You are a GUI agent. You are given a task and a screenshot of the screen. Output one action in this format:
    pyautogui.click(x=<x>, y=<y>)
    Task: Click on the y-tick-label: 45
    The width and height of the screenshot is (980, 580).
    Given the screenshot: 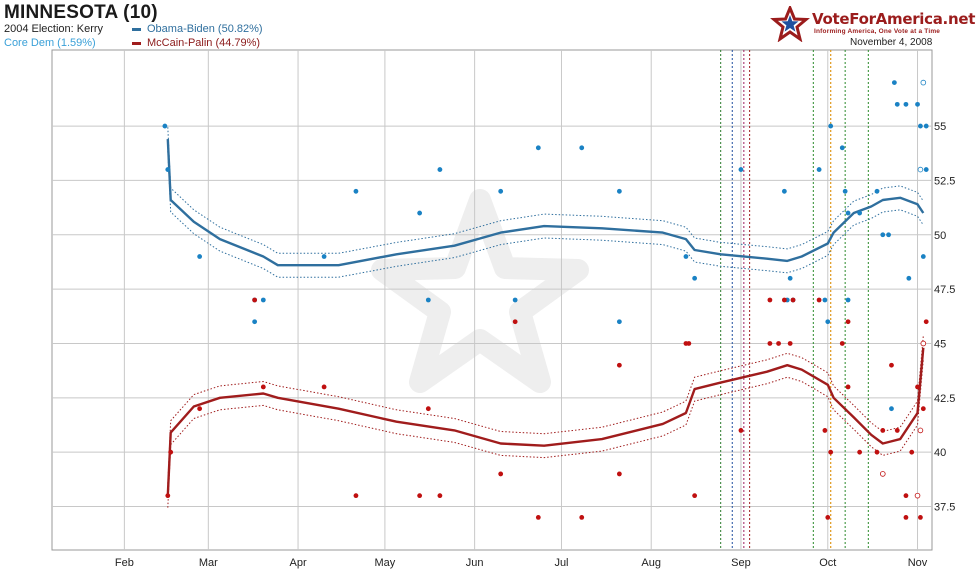 What is the action you would take?
    pyautogui.click(x=940, y=344)
    